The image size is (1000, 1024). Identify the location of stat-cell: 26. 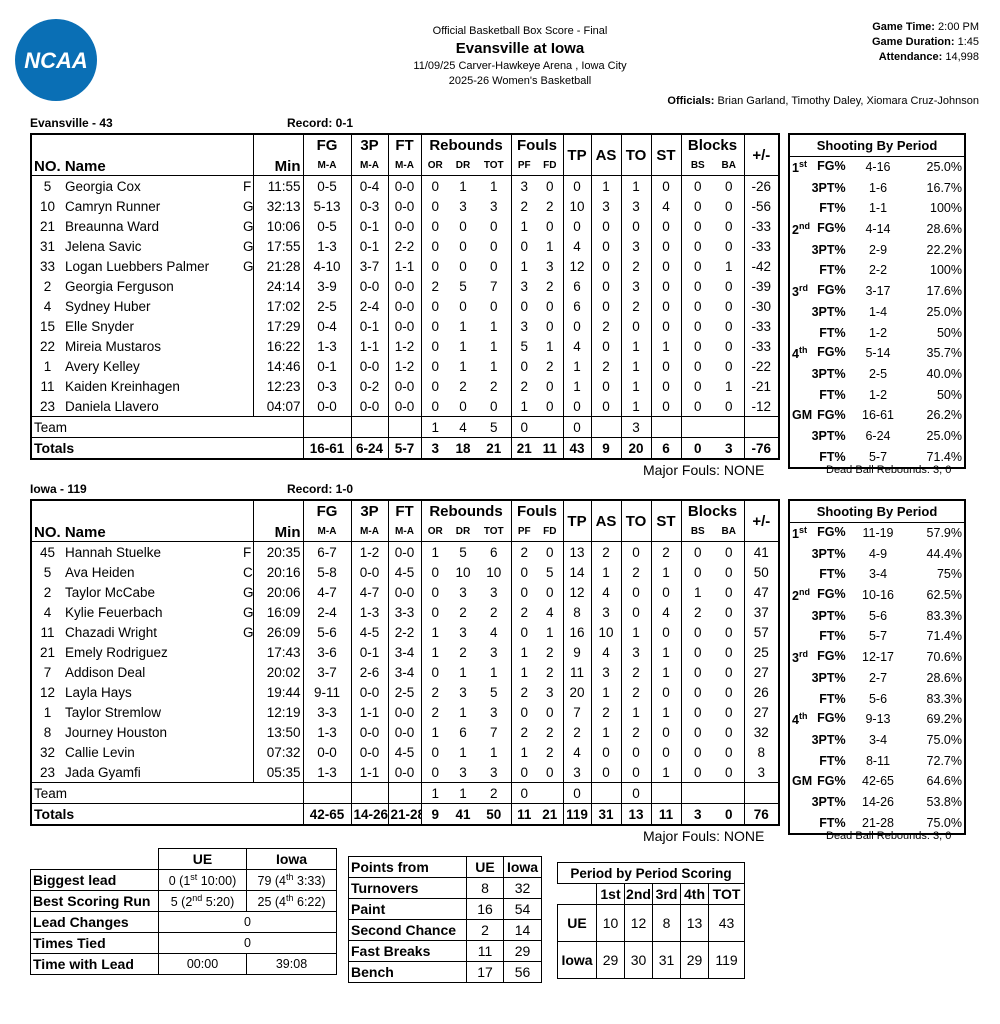
(761, 692).